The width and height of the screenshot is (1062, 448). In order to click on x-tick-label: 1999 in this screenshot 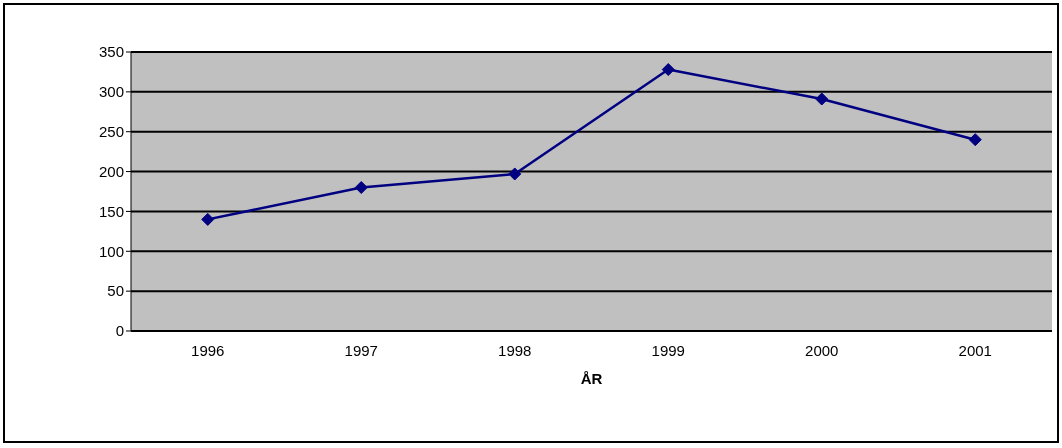, I will do `click(668, 350)`.